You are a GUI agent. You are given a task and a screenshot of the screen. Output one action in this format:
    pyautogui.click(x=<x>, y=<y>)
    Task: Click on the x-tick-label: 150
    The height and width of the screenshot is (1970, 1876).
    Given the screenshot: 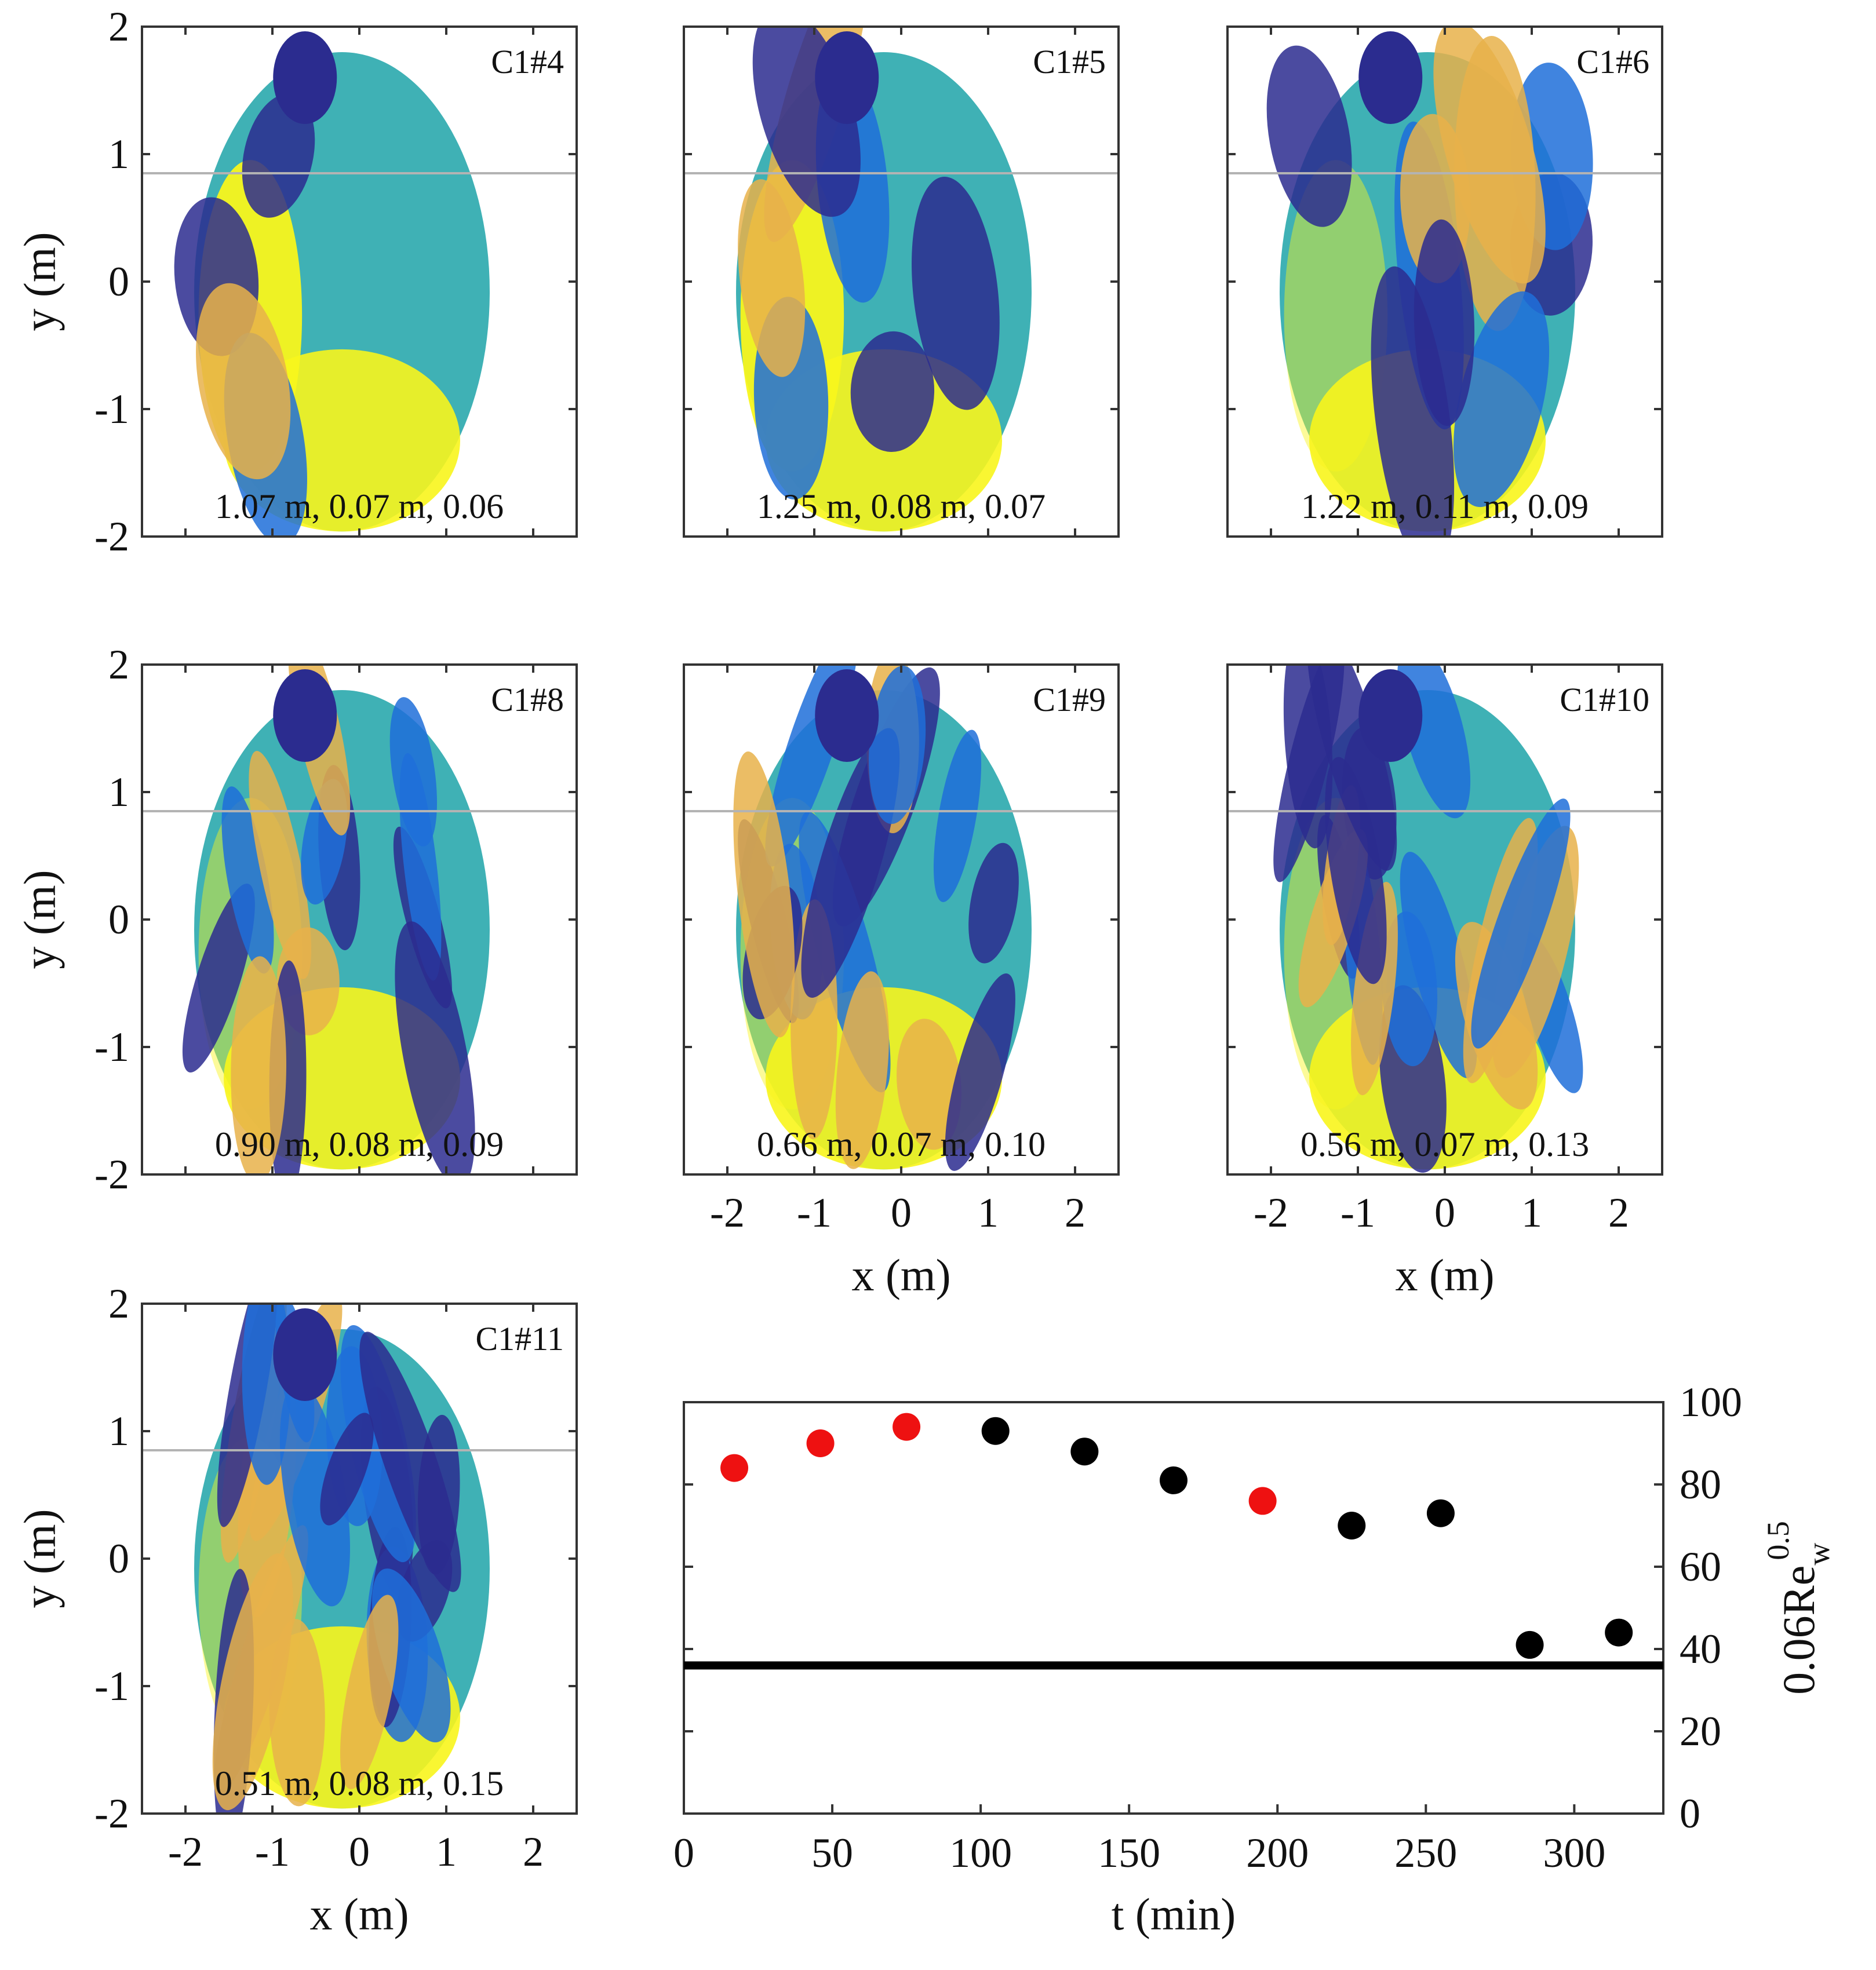 What is the action you would take?
    pyautogui.click(x=1129, y=1853)
    